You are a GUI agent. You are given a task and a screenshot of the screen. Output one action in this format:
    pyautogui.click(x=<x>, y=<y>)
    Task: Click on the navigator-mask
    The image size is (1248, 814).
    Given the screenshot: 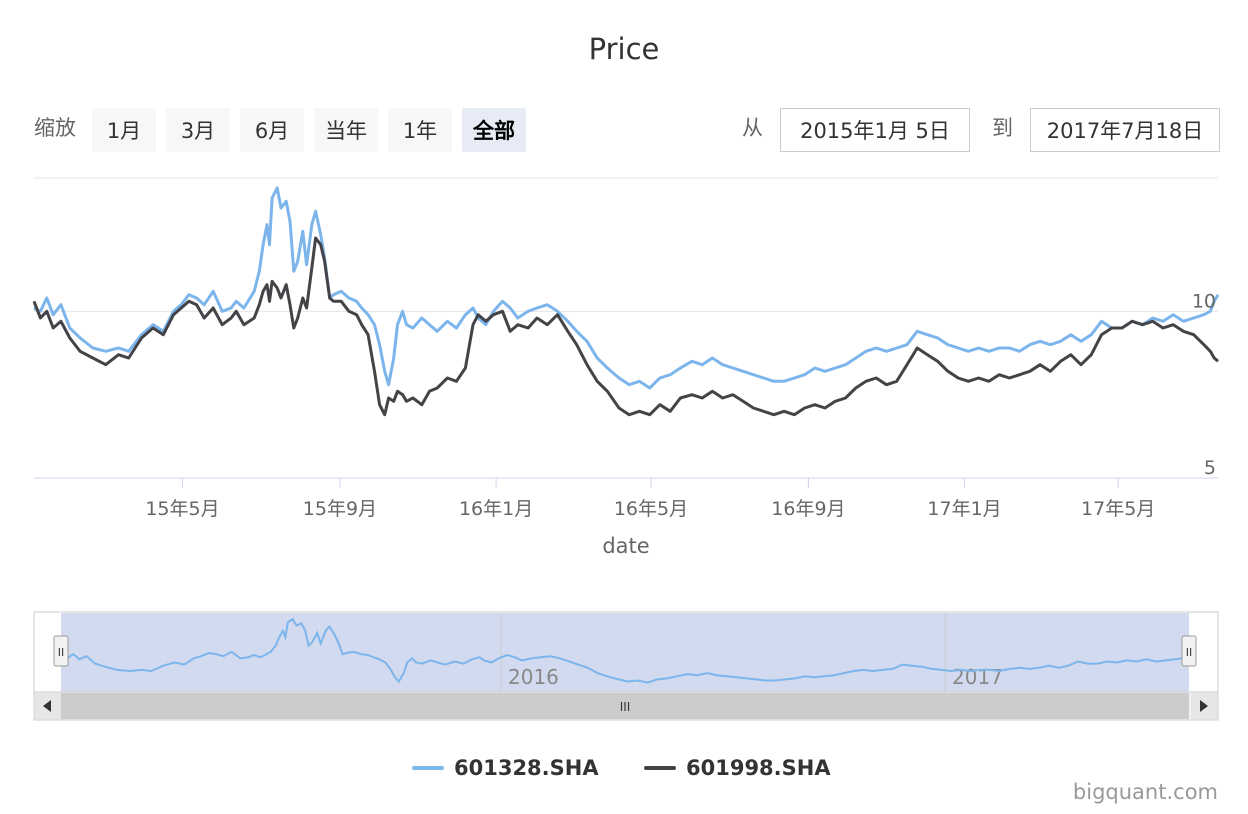 What is the action you would take?
    pyautogui.click(x=625, y=652)
    